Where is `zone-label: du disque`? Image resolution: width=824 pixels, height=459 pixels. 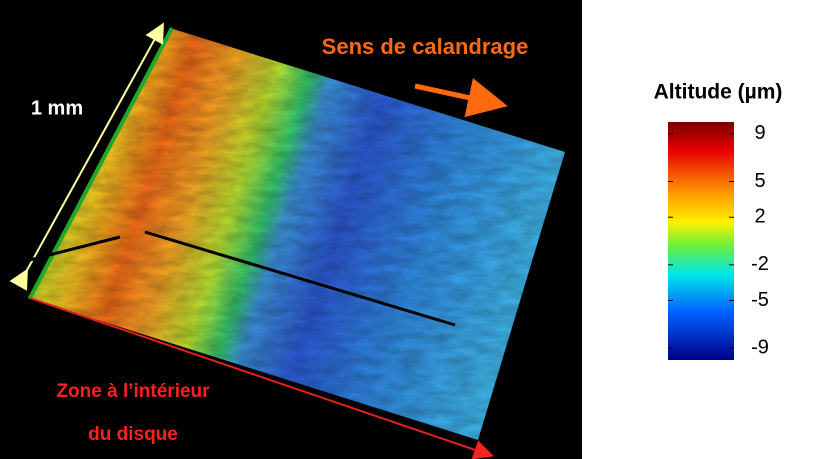 zone-label: du disque is located at coordinates (133, 434).